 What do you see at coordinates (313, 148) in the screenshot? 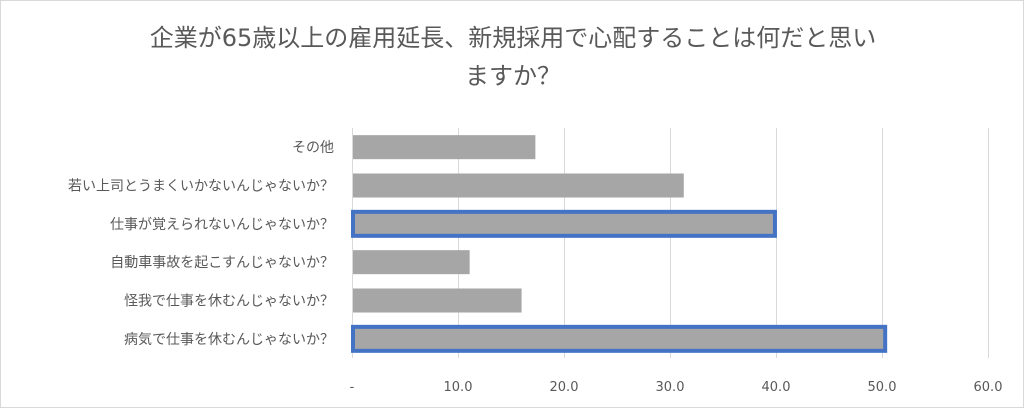
I see `category-label: その他` at bounding box center [313, 148].